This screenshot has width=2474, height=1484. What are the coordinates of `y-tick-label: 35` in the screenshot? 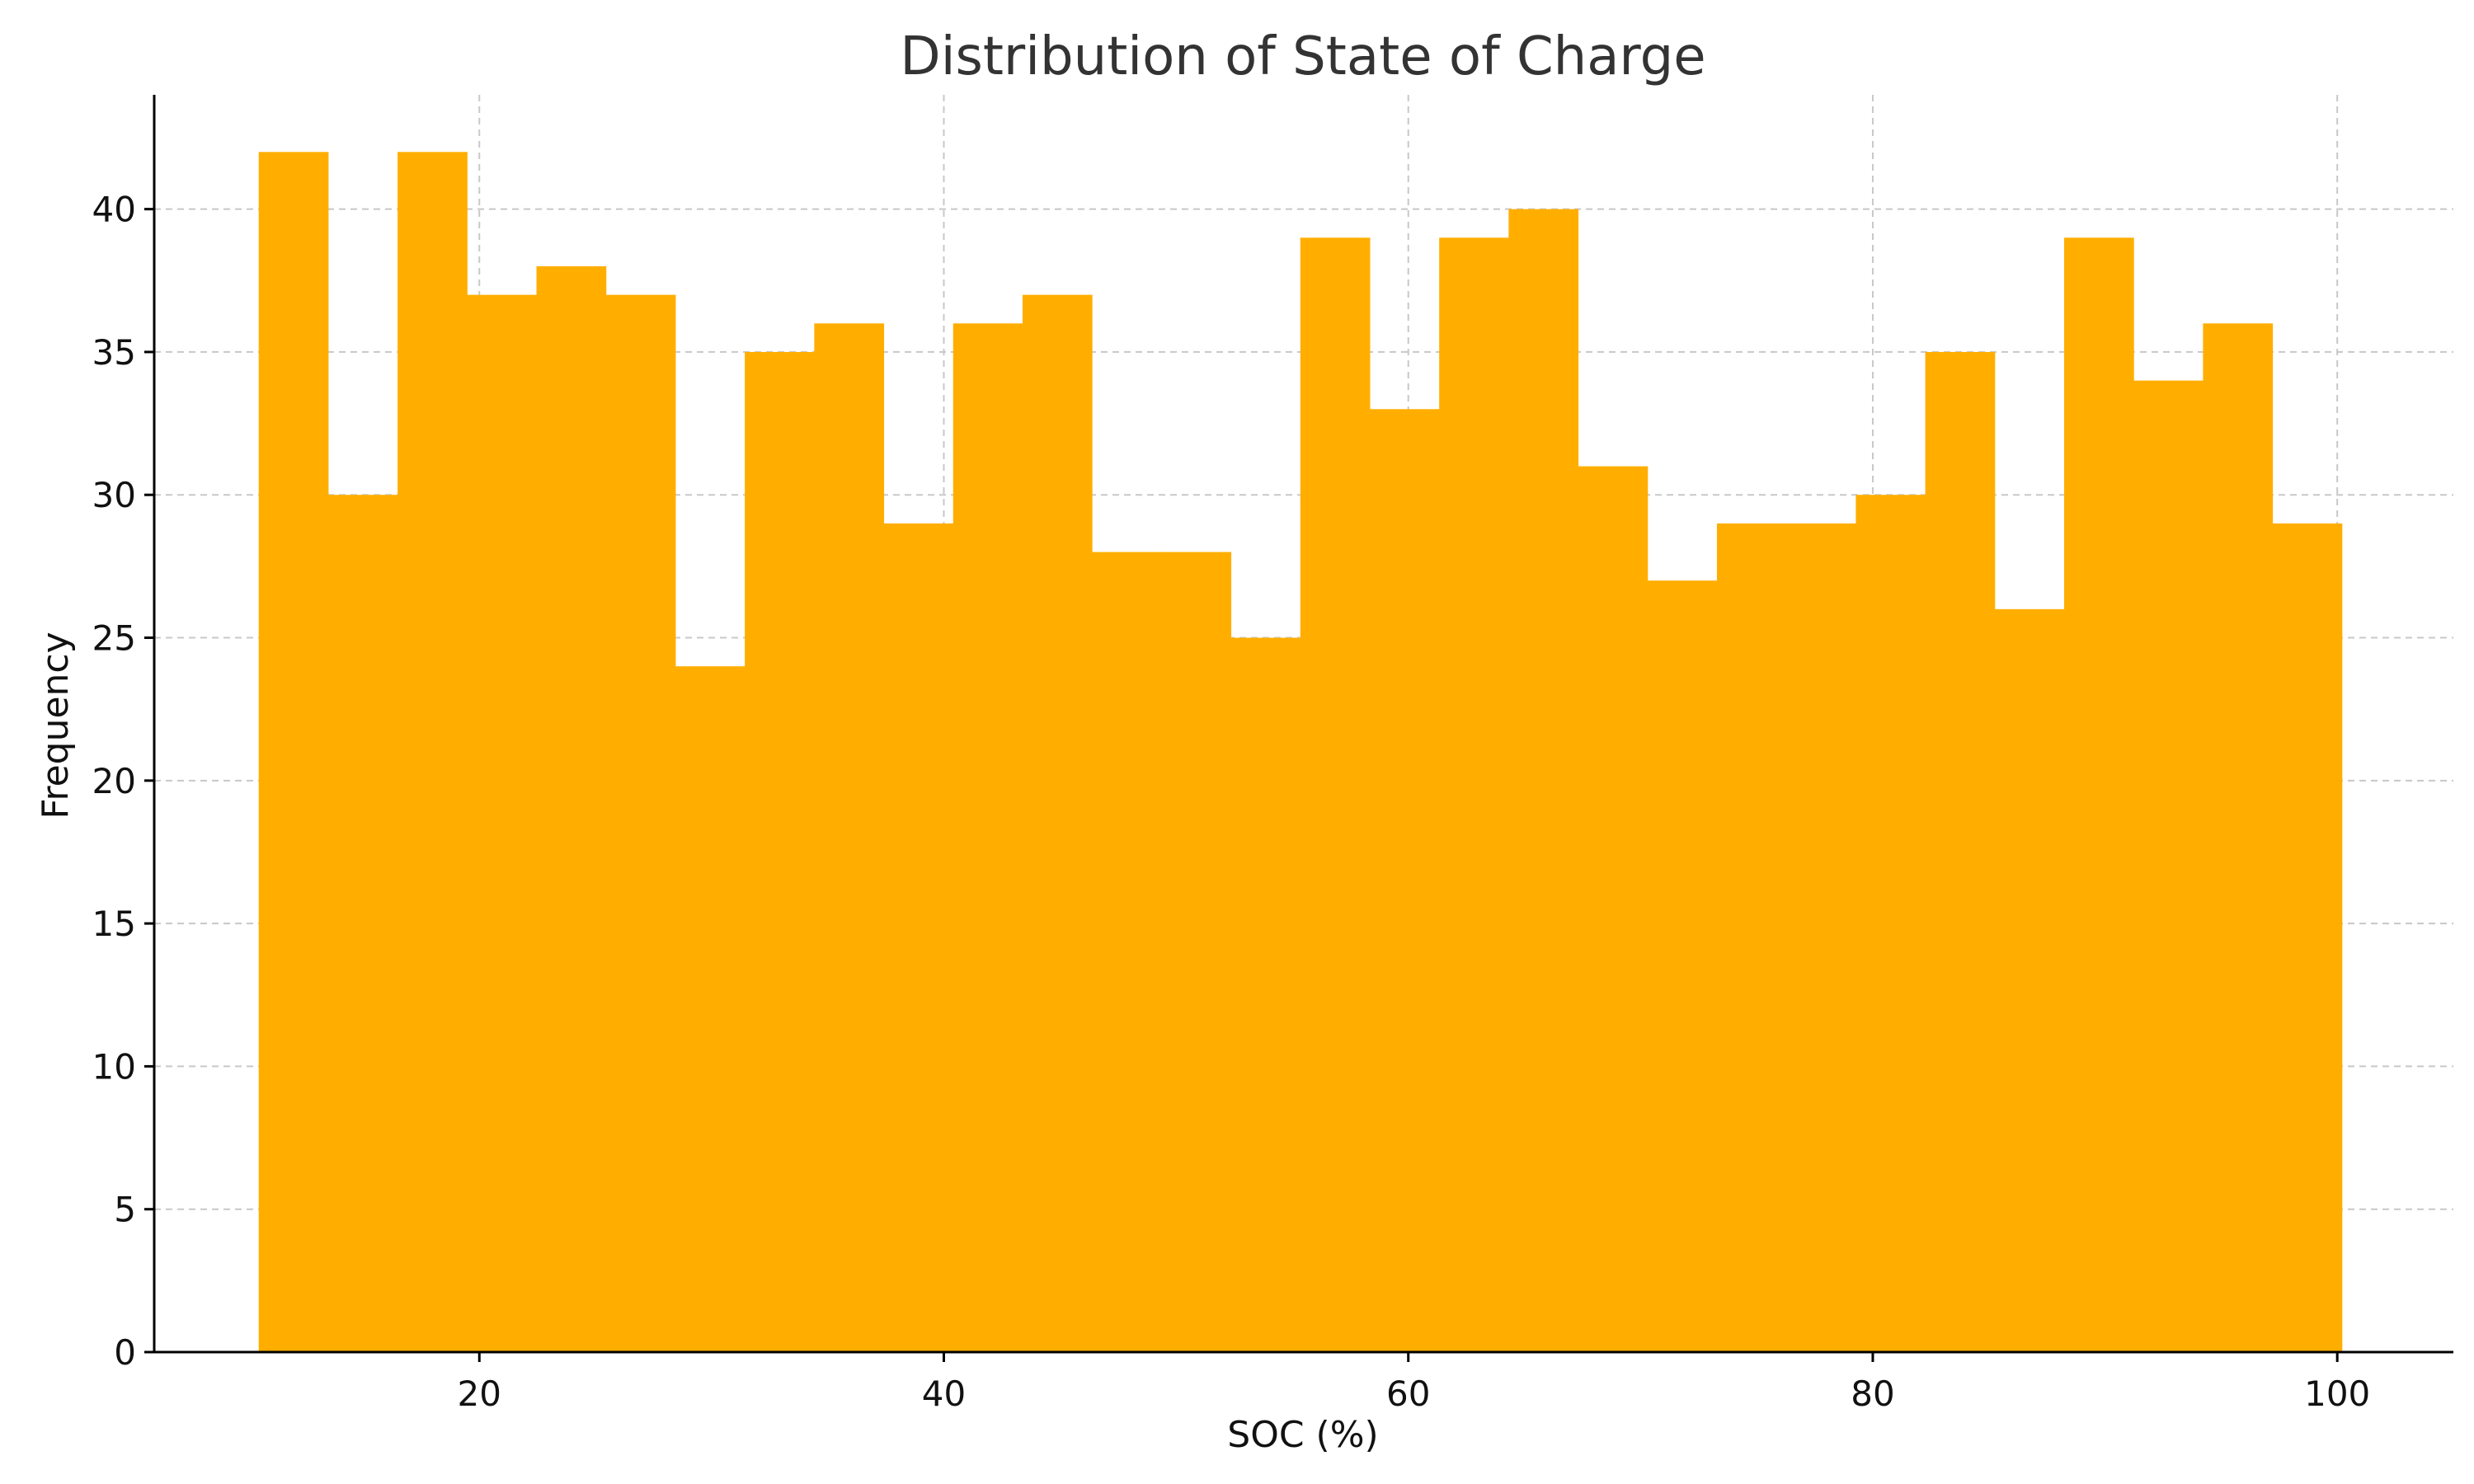 It's located at (114, 352).